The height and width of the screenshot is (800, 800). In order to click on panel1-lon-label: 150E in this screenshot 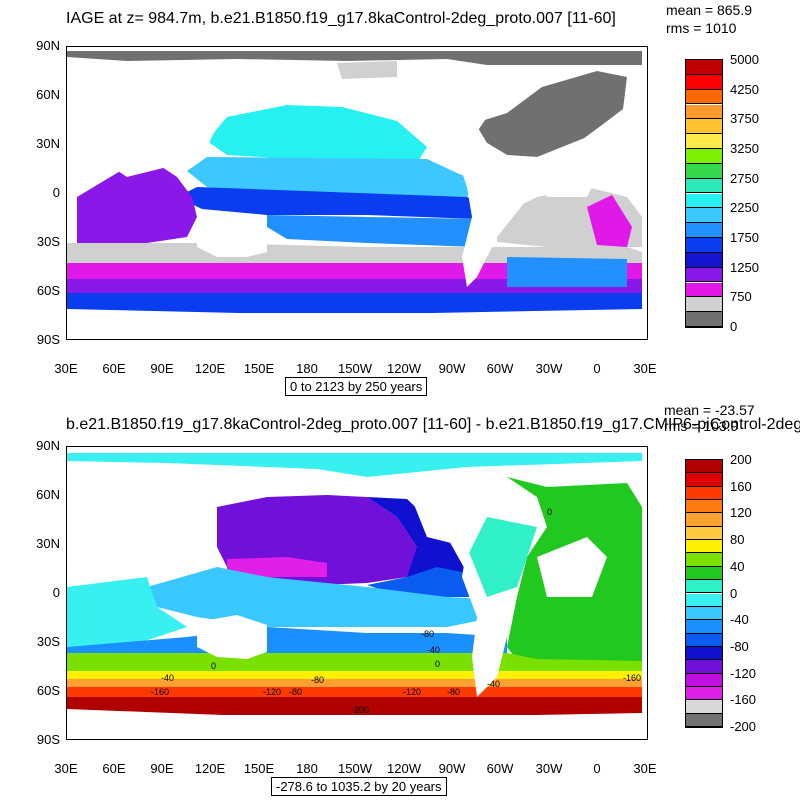, I will do `click(259, 368)`.